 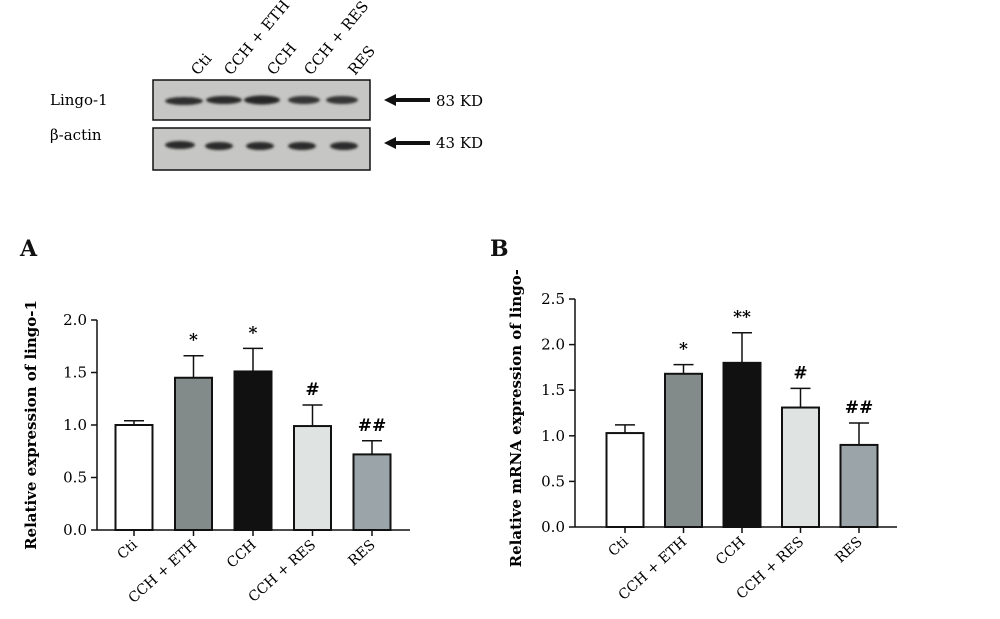 I want to click on blot-marker-label: 43 KD, so click(x=459, y=143).